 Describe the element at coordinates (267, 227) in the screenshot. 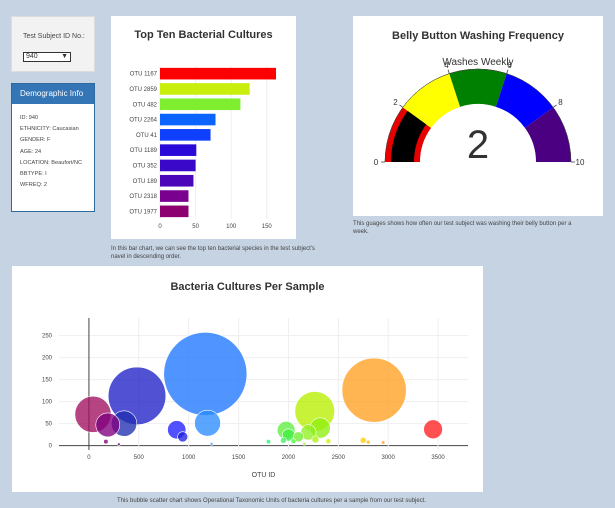

I see `bar-x-tick-label: 150` at that location.